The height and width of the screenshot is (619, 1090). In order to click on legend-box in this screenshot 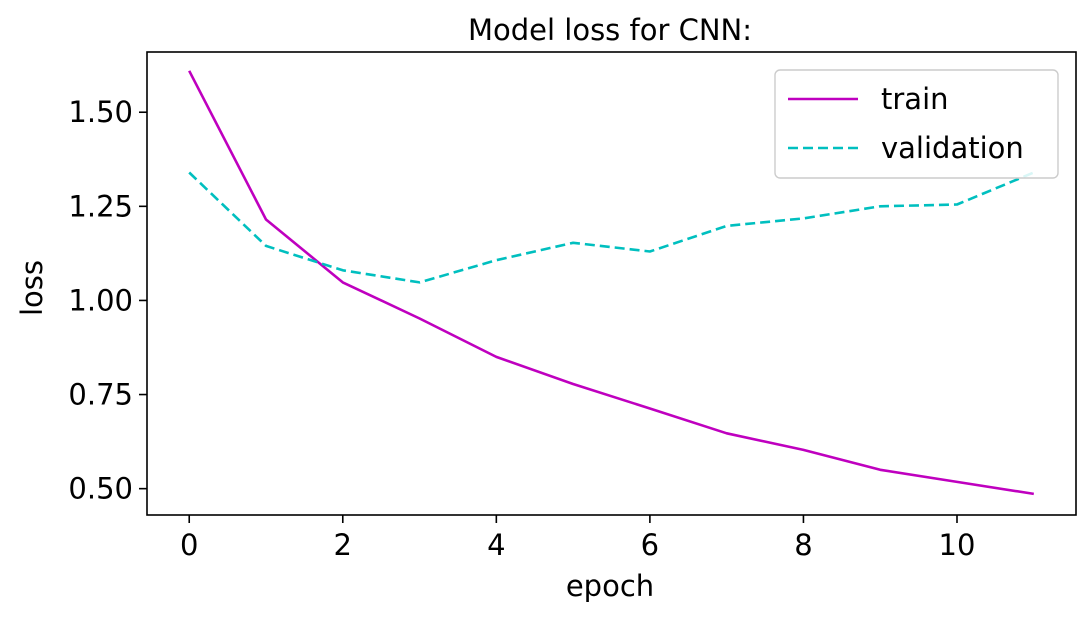, I will do `click(916, 124)`.